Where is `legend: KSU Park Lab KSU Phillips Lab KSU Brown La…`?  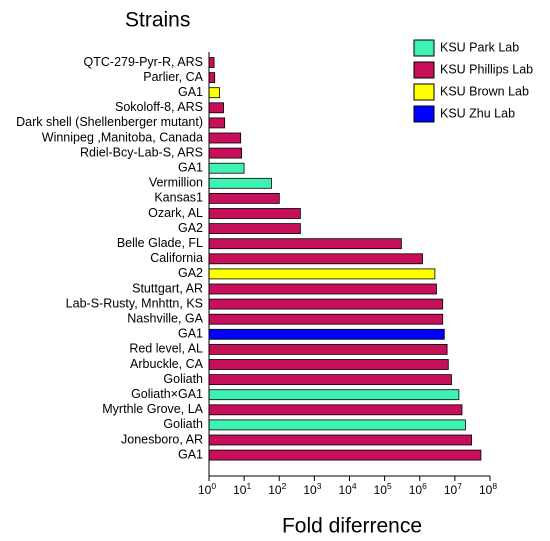
legend: KSU Park Lab KSU Phillips Lab KSU Brown La… is located at coordinates (473, 81).